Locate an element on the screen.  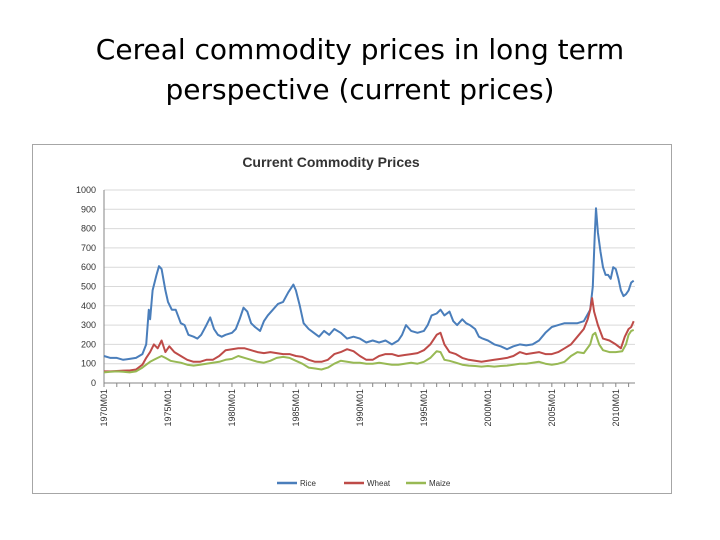
x-tick-label: 1995M01 is located at coordinates (424, 408).